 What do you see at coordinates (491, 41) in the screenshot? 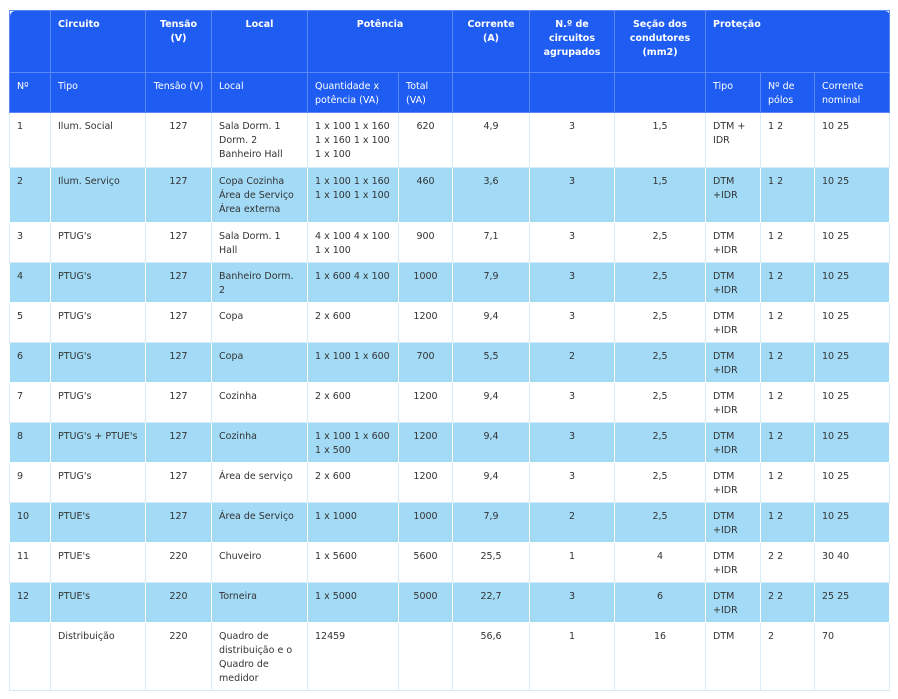
I see `header-cell: Corrente (A)` at bounding box center [491, 41].